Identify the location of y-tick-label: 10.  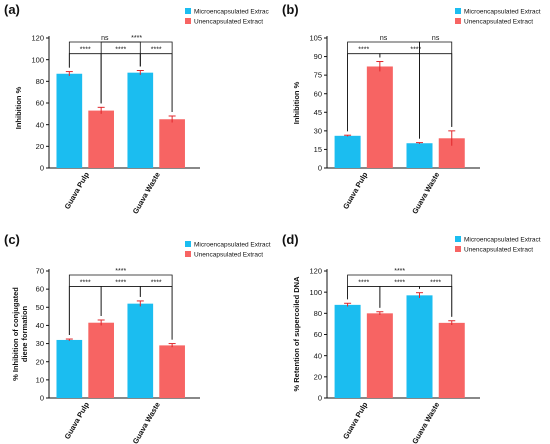
(40, 379).